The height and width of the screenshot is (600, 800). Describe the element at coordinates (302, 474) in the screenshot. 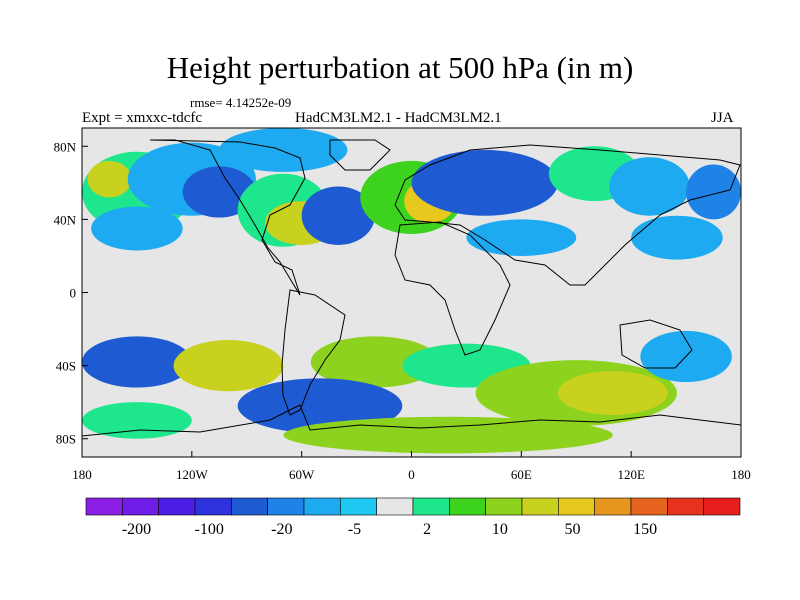

I see `x-tick-label-2: 60W` at that location.